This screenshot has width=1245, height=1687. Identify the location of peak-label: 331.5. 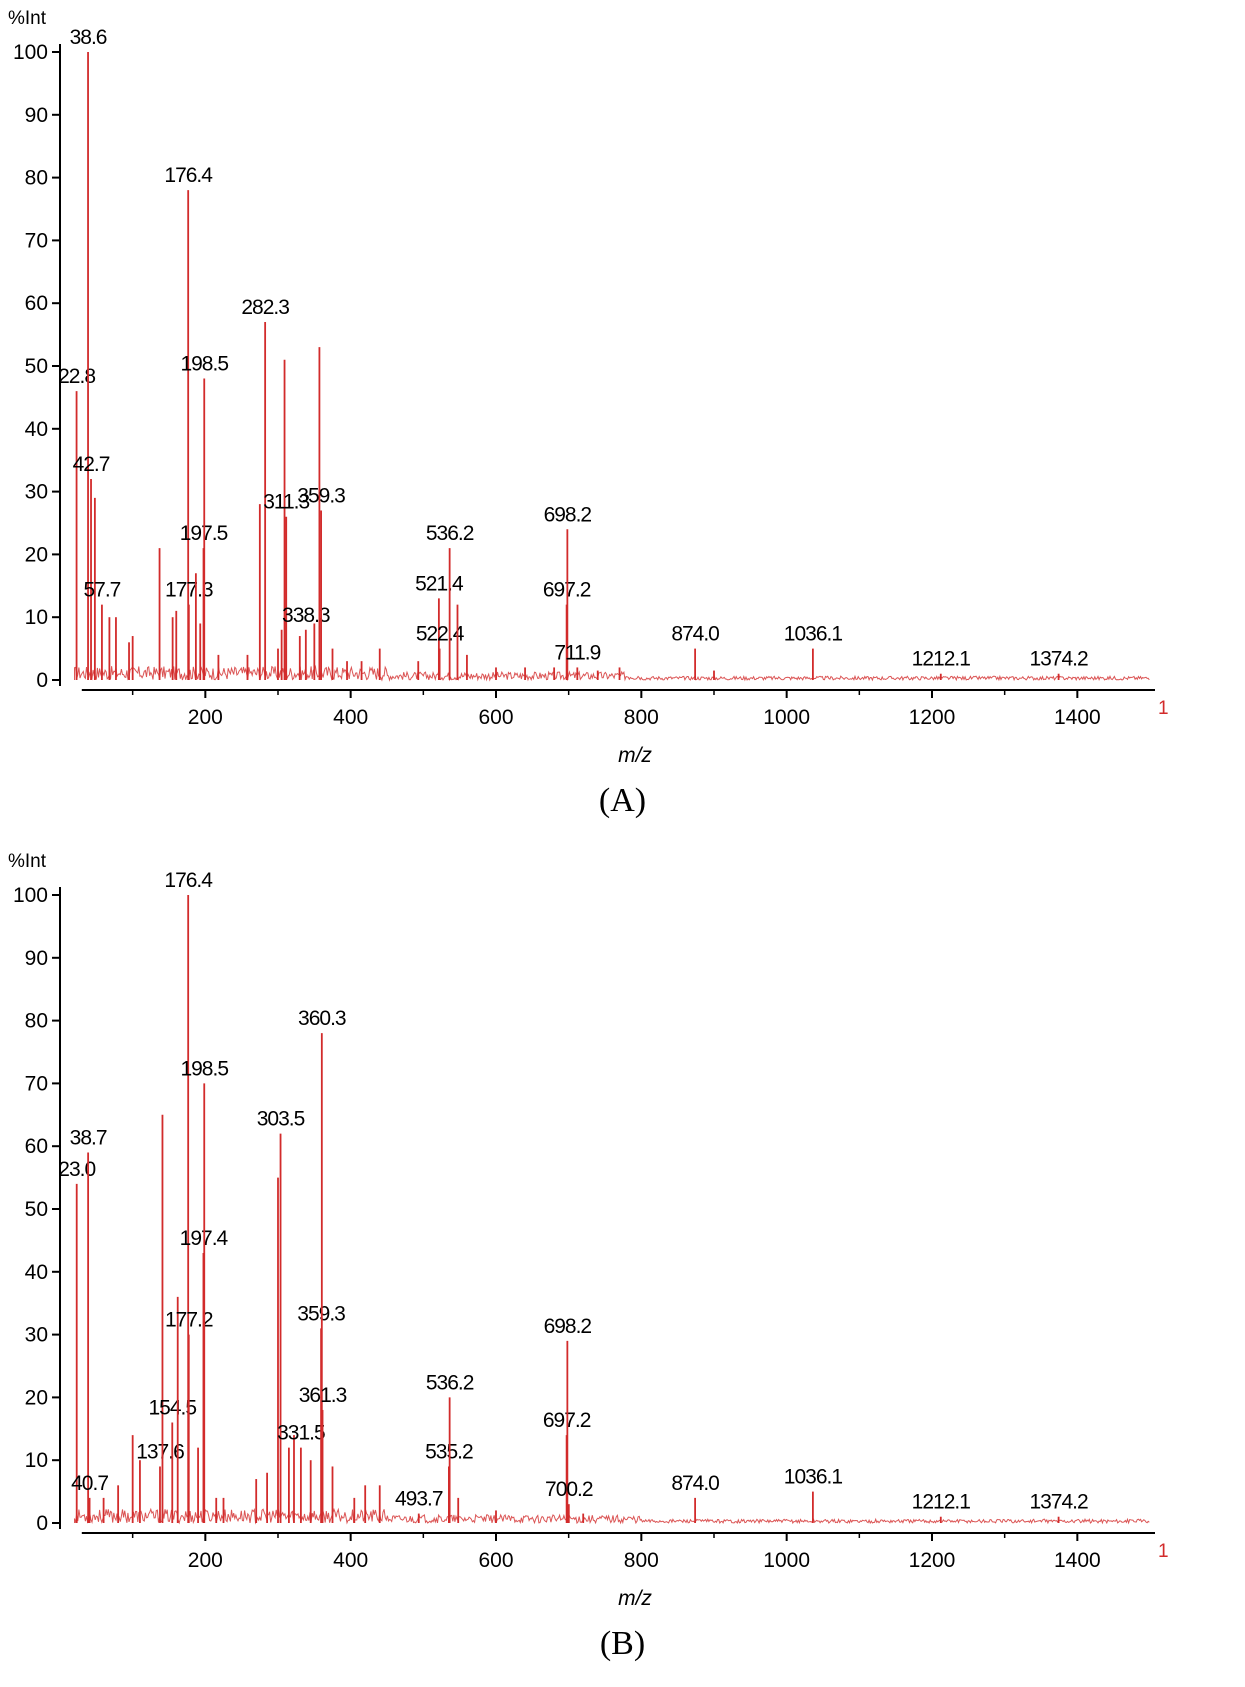
(301, 1433).